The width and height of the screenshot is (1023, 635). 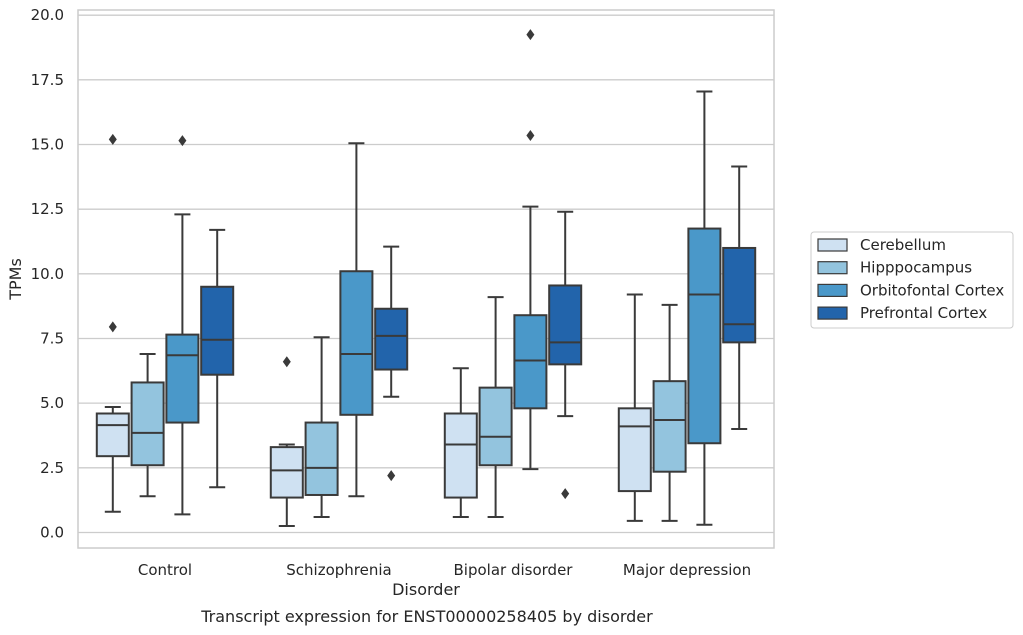 What do you see at coordinates (47, 209) in the screenshot?
I see `y-tick-label: 12.5` at bounding box center [47, 209].